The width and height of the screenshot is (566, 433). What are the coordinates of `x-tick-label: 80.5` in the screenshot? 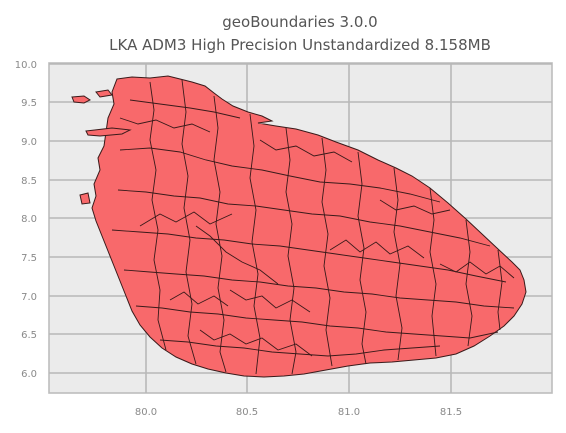 It's located at (247, 412).